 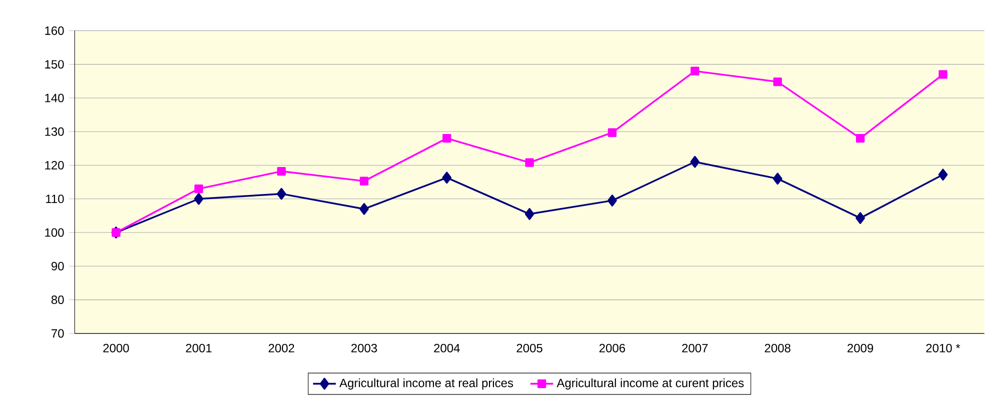 I want to click on x-tick-label: 2008, so click(x=777, y=348).